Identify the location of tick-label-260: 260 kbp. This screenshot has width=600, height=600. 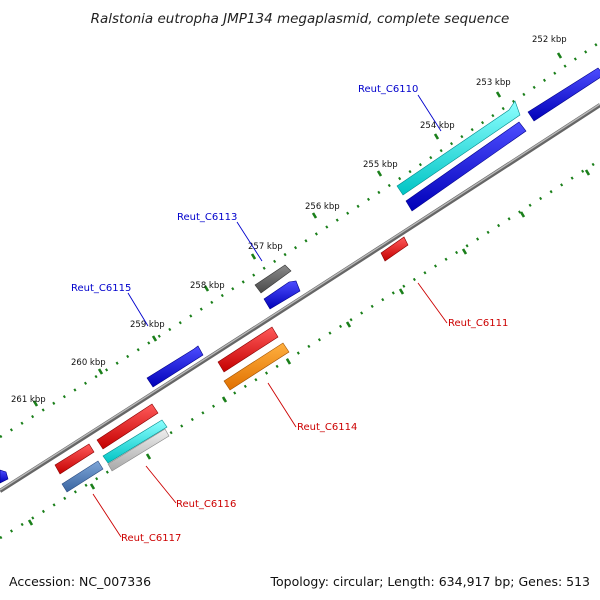
(88, 363).